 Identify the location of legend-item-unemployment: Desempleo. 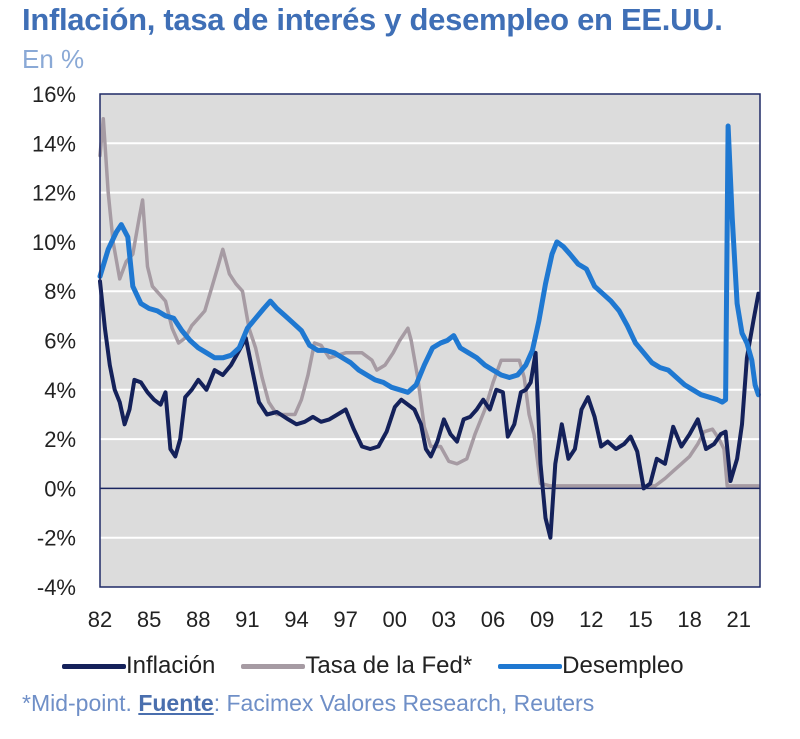
(591, 666).